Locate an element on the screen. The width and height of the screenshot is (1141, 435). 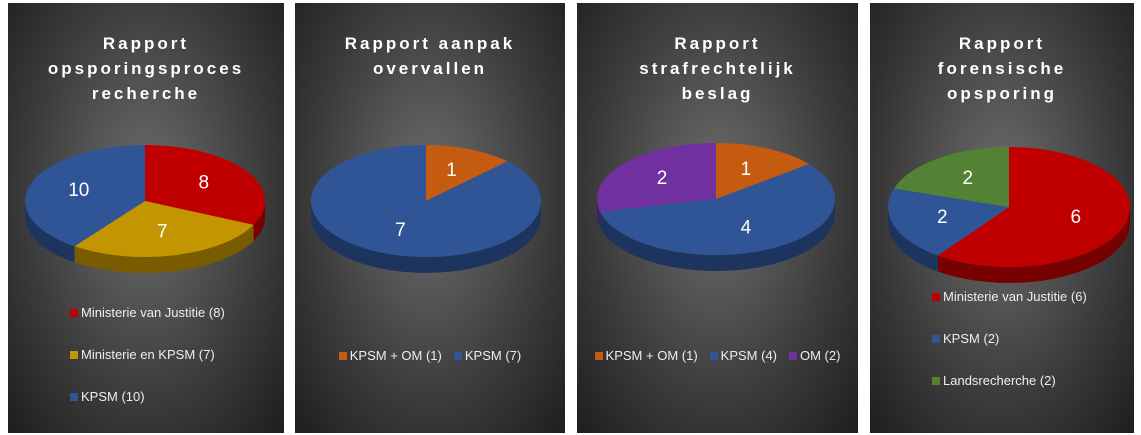
legend-label: OM (2) is located at coordinates (820, 355).